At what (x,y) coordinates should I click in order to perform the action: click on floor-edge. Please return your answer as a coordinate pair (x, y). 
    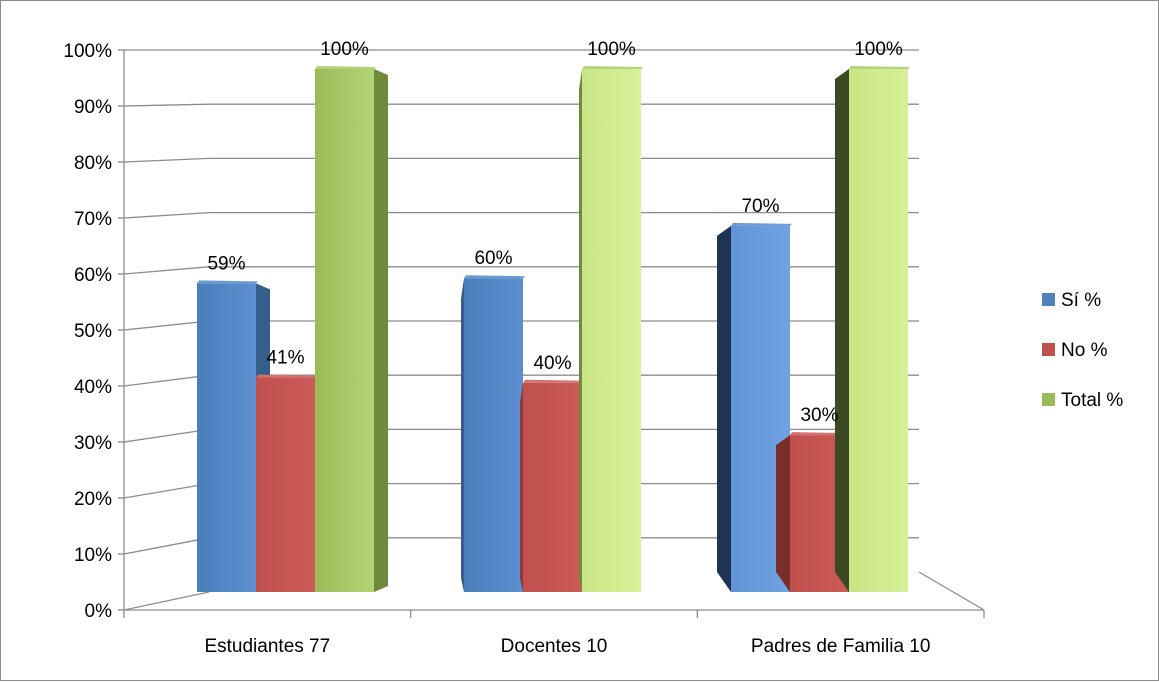
    Looking at the image, I should click on (951, 591).